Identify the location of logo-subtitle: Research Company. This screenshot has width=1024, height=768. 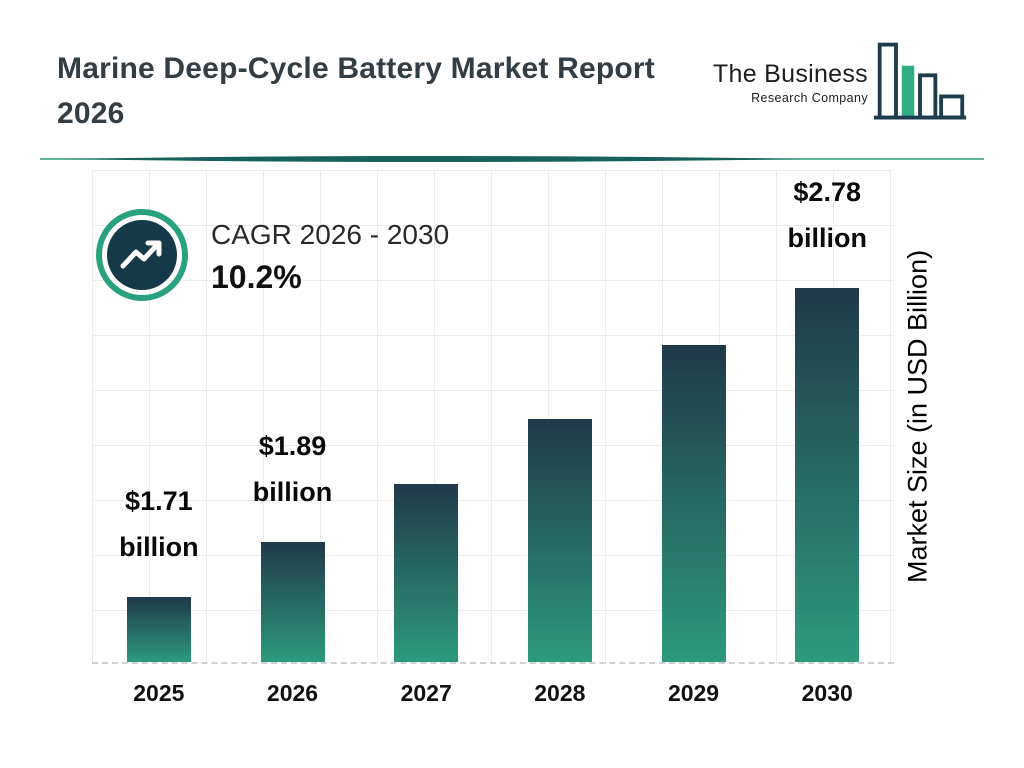
(809, 98).